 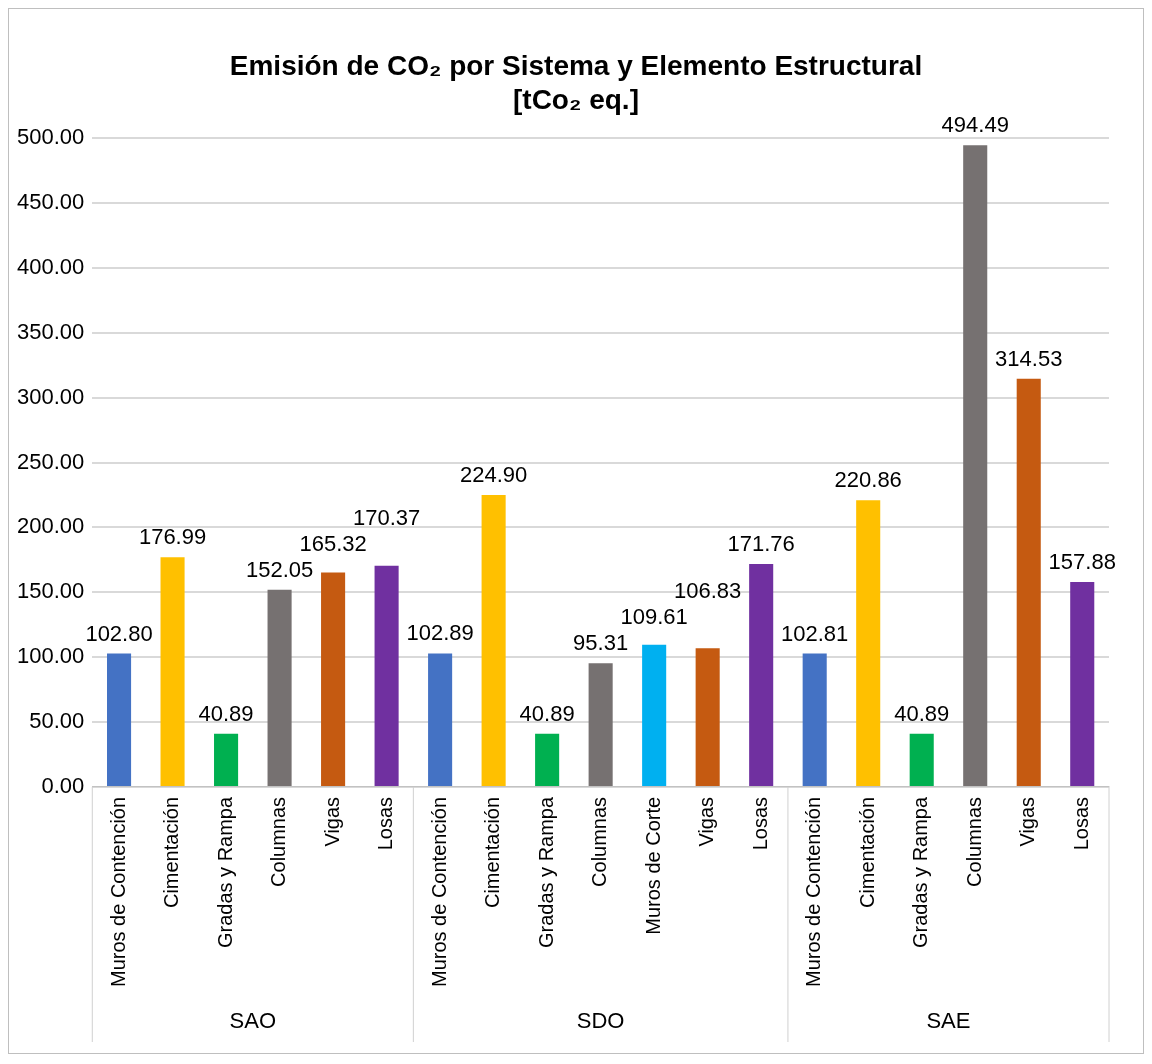 What do you see at coordinates (652, 865) in the screenshot?
I see `x-tick-label: Muros de Corte` at bounding box center [652, 865].